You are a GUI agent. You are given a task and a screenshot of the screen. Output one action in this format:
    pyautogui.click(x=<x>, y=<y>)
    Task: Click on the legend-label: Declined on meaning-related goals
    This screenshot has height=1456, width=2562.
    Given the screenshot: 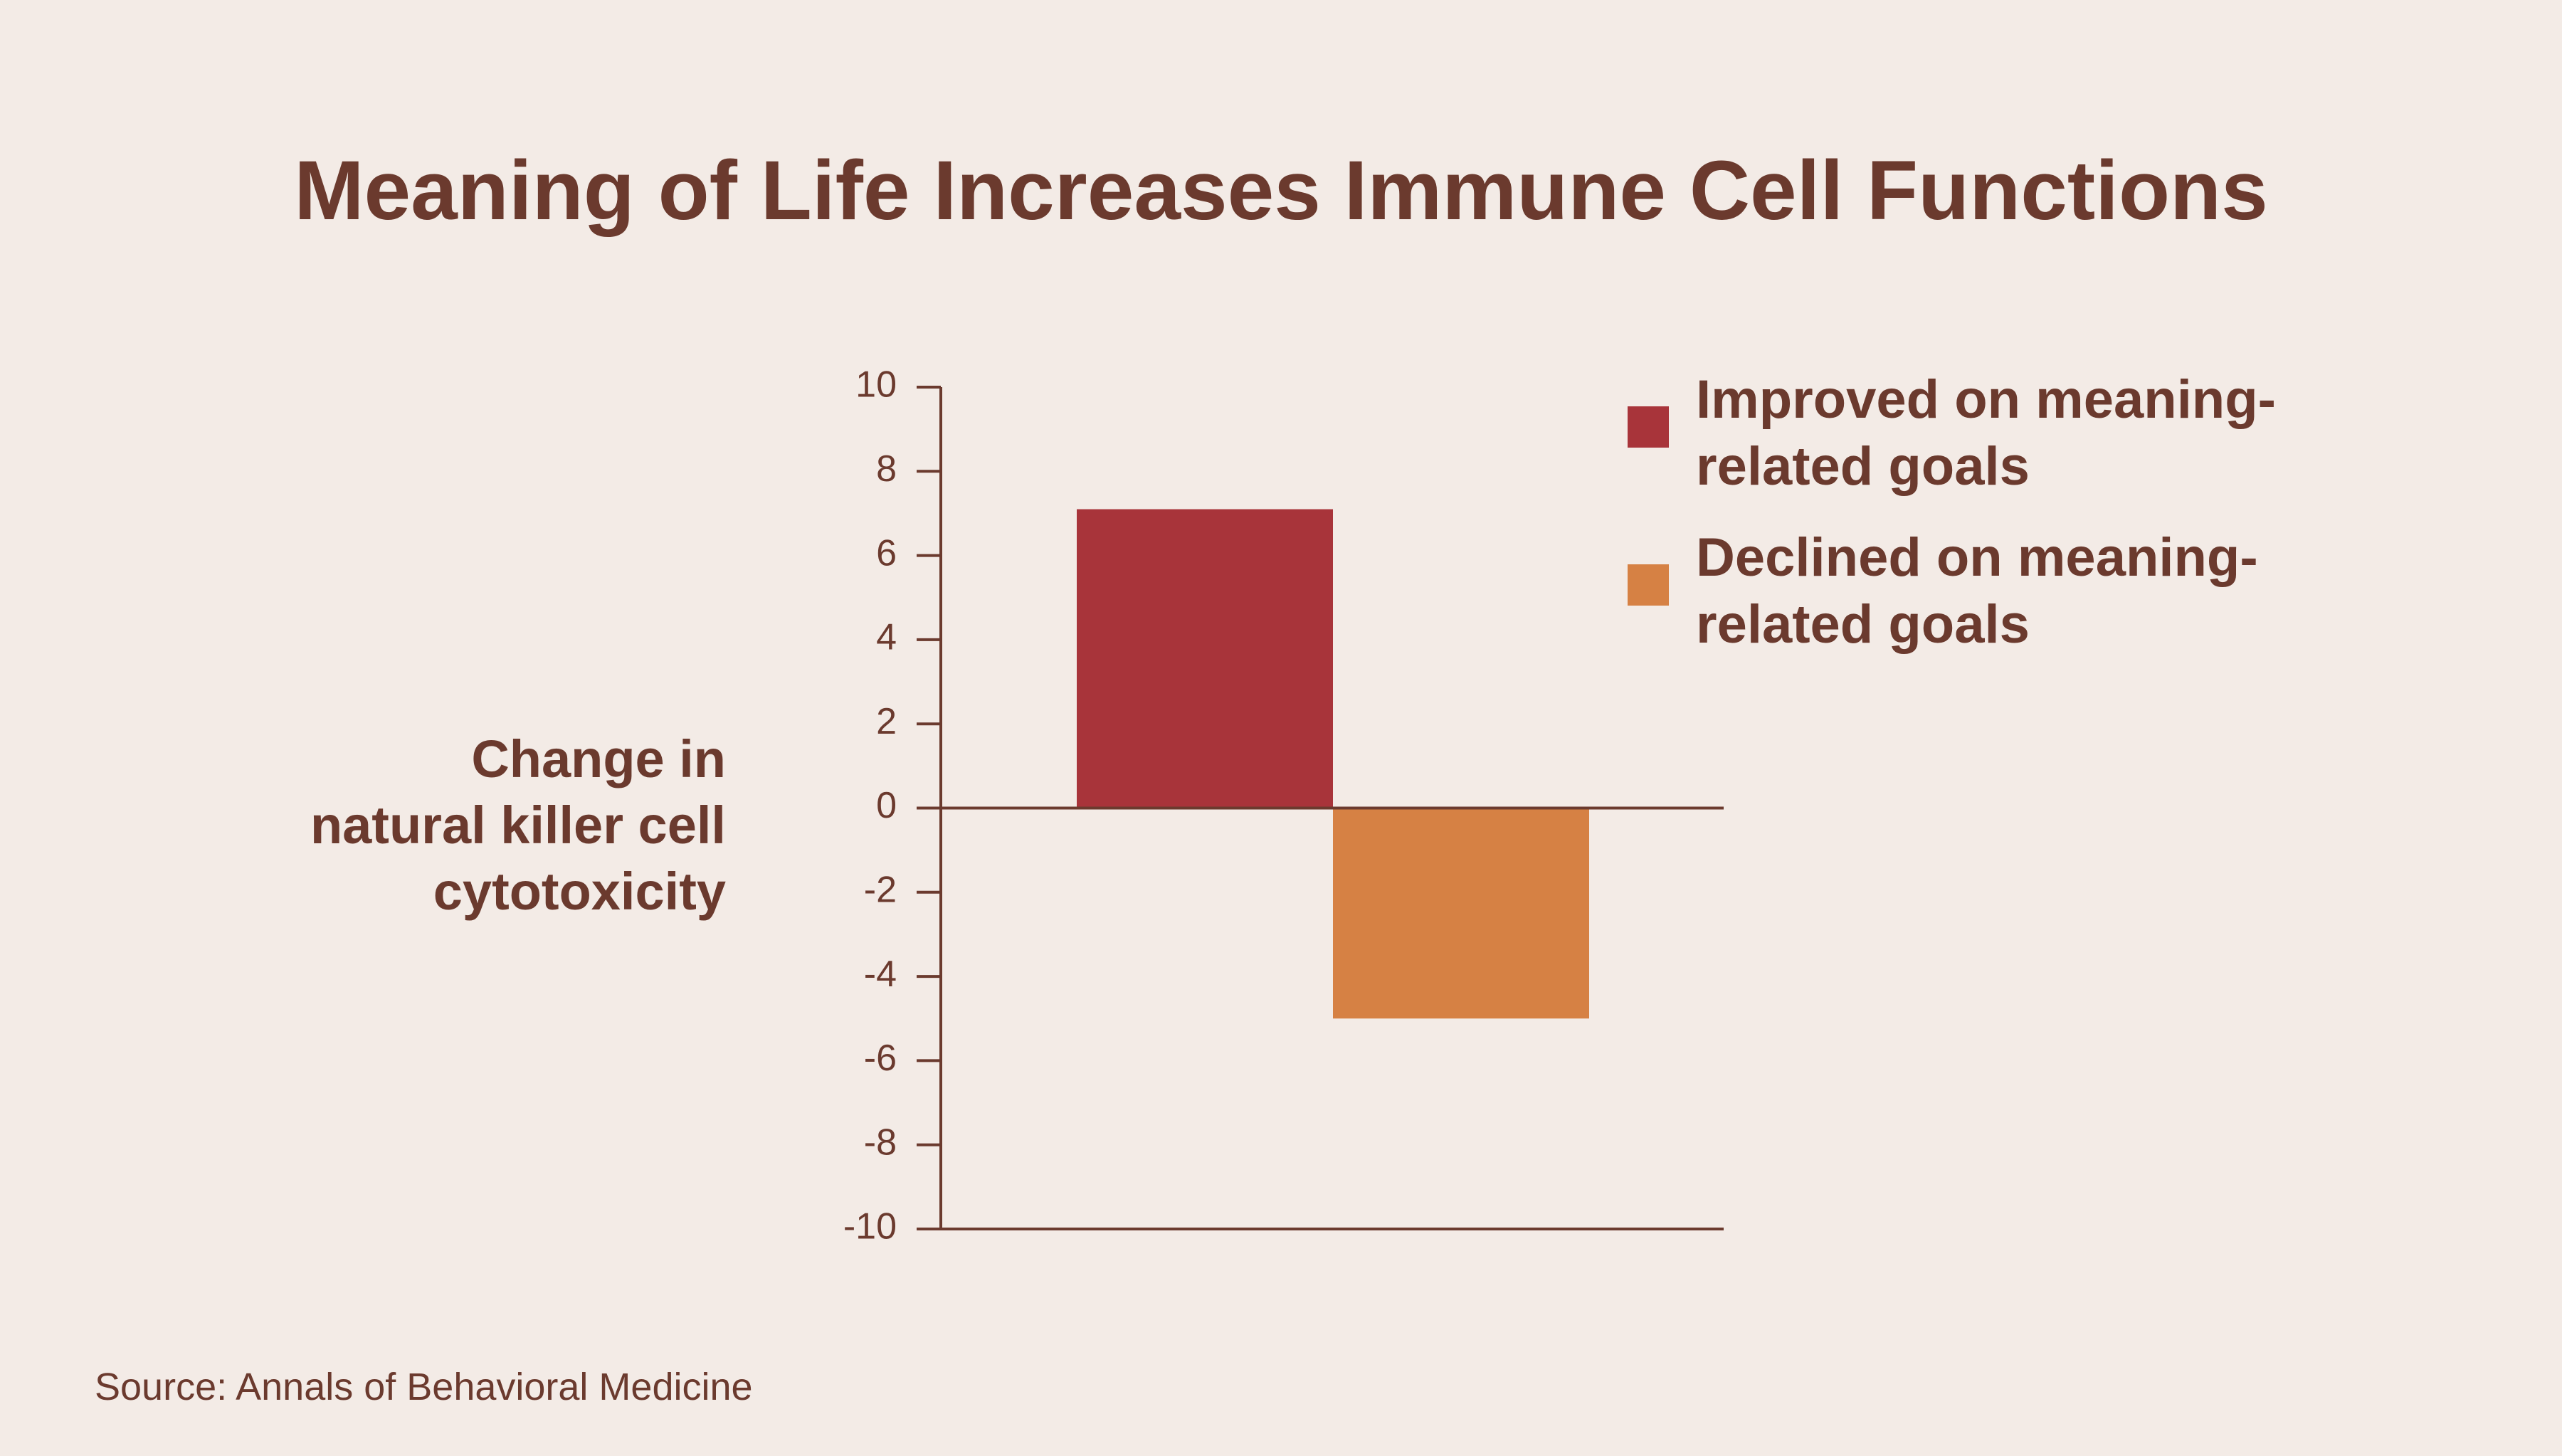 What is the action you would take?
    pyautogui.click(x=1977, y=591)
    